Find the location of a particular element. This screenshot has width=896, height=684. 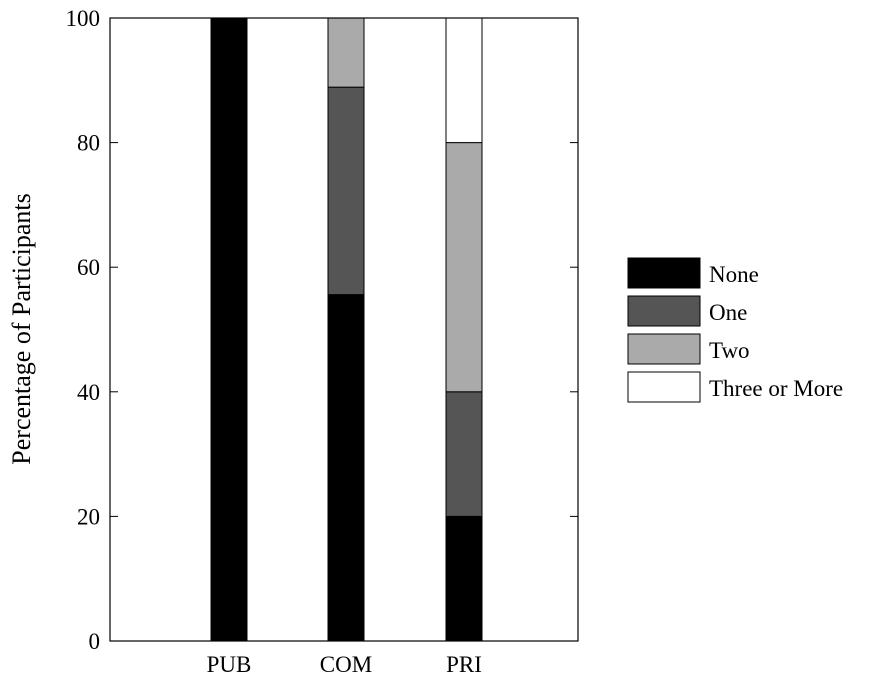

legend-swatch-two is located at coordinates (664, 349).